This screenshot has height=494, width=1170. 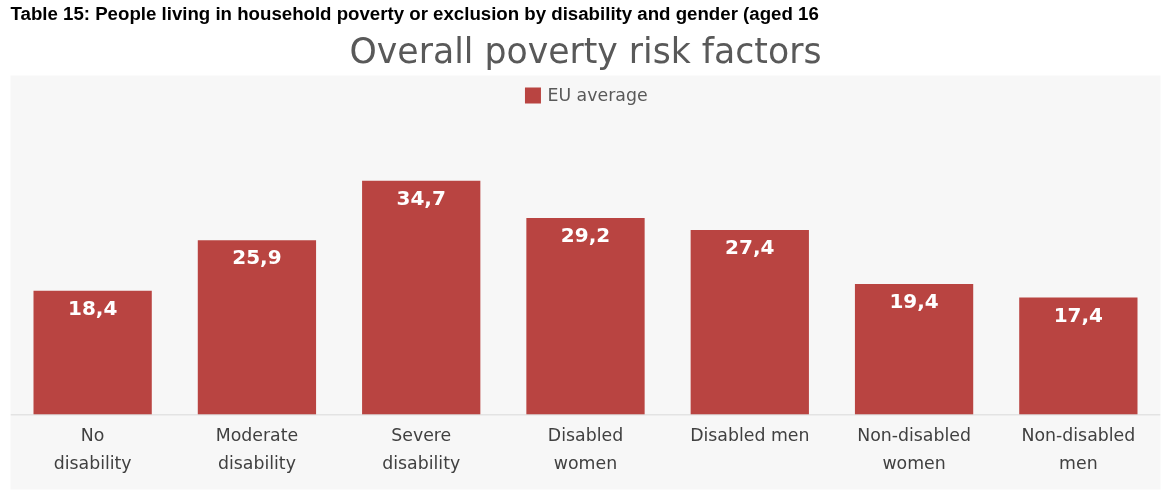 I want to click on legend-label: EU average, so click(x=597, y=95).